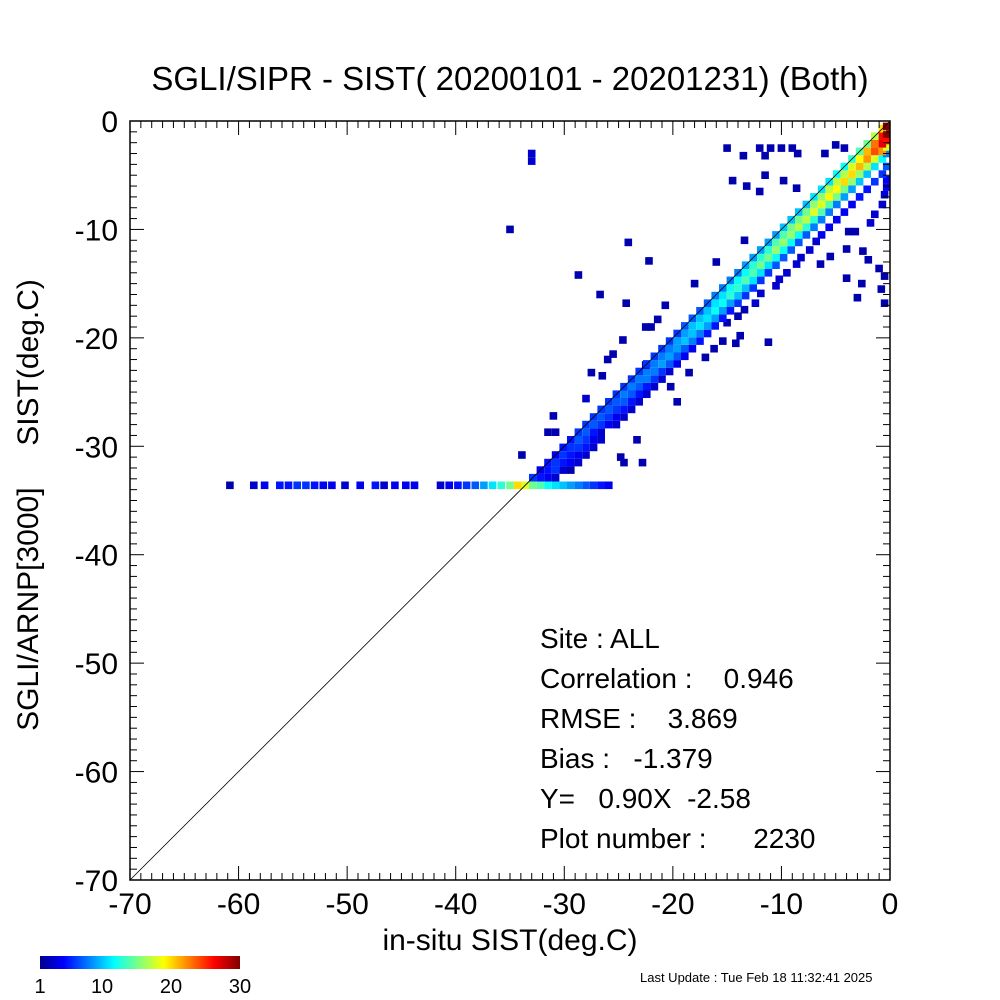 Image resolution: width=1000 pixels, height=1000 pixels. I want to click on colorbar-ticks: 1 10 20 30, so click(142, 987).